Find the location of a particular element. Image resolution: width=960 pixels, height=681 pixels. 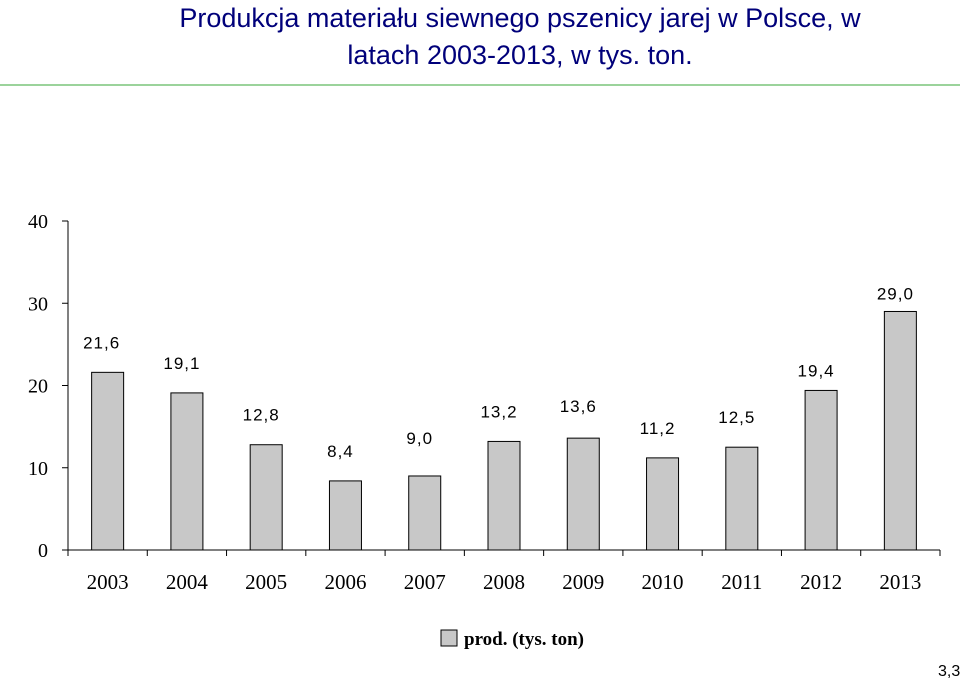

y-tick-label: 0 is located at coordinates (43, 551).